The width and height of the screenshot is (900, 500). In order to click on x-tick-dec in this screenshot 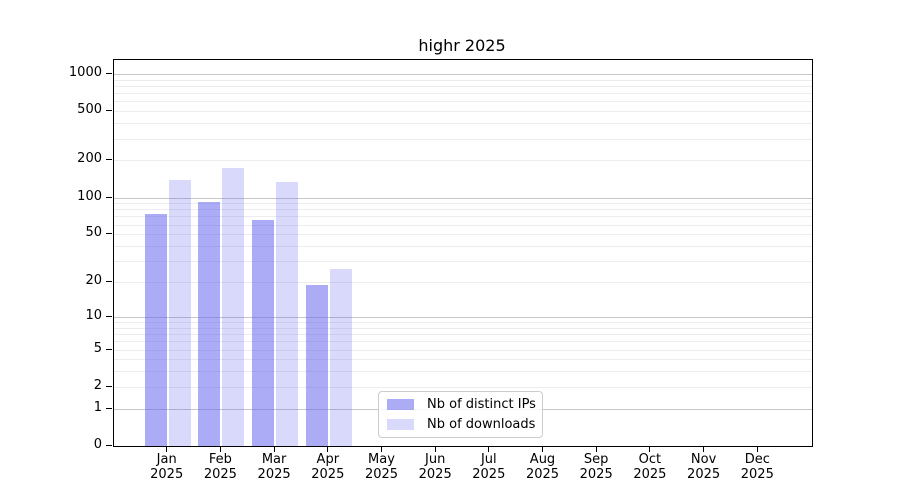, I will do `click(757, 449)`.